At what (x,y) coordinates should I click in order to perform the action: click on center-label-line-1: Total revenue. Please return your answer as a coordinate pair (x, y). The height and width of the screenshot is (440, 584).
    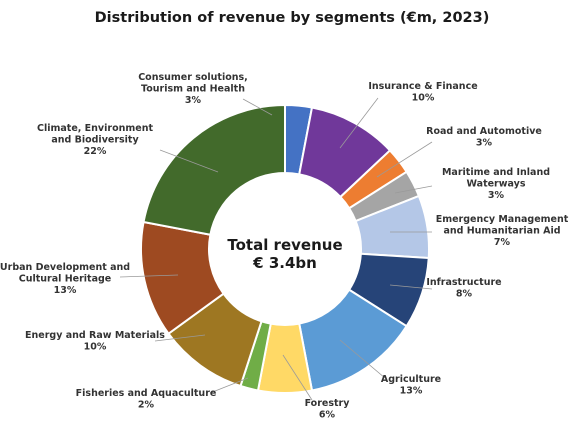
    Looking at the image, I should click on (284, 245).